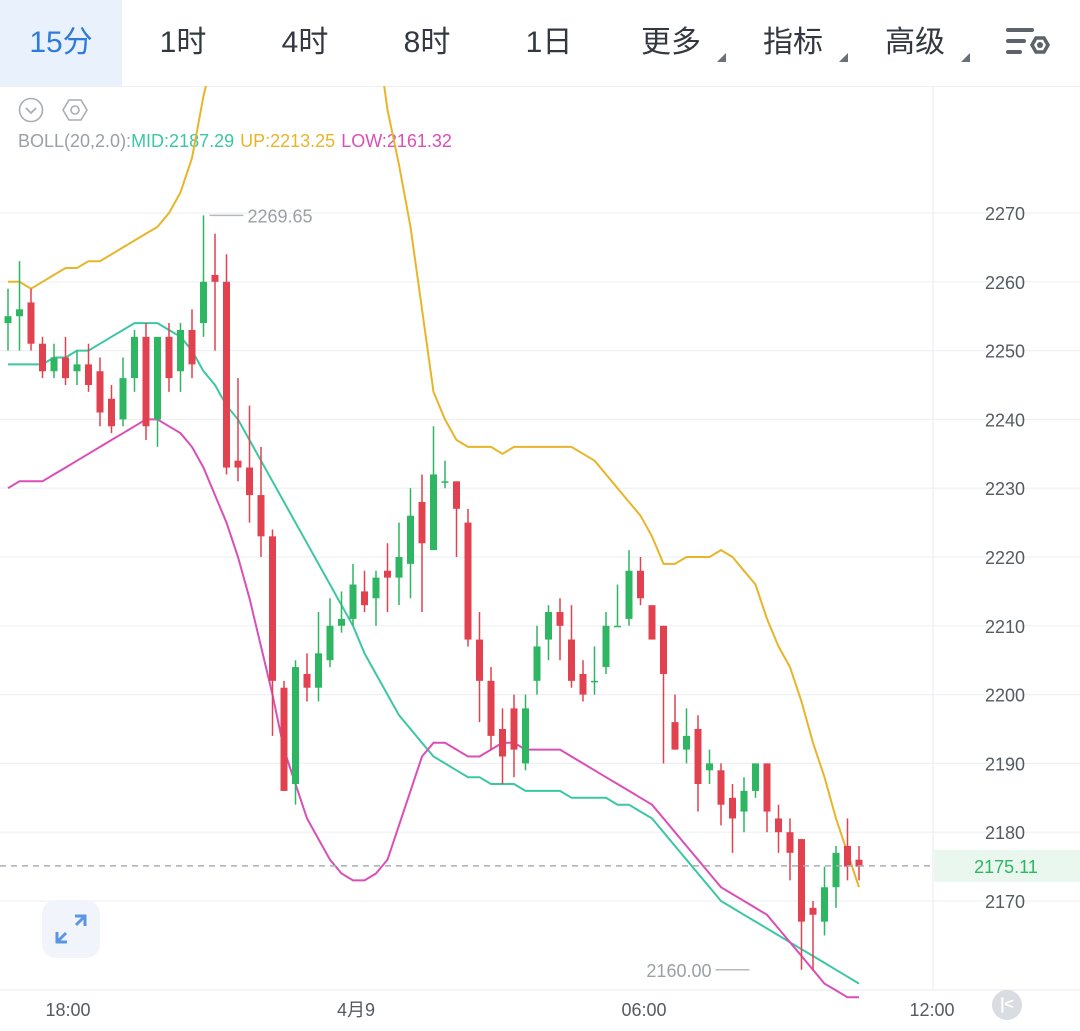 The width and height of the screenshot is (1080, 1031). What do you see at coordinates (1005, 696) in the screenshot?
I see `price-tick-label: 2200` at bounding box center [1005, 696].